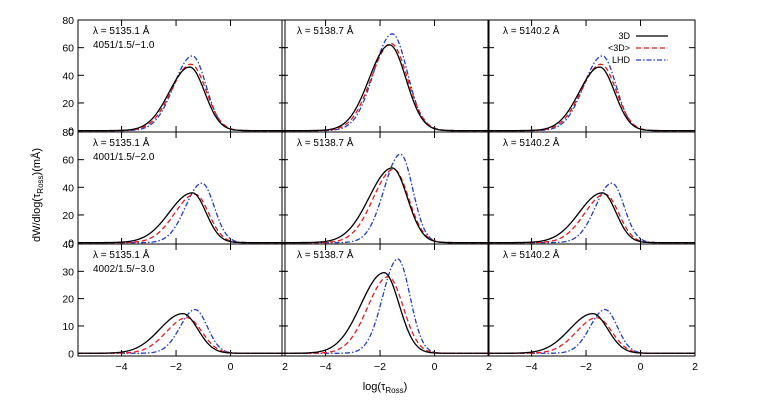 This screenshot has height=403, width=767. Describe the element at coordinates (619, 48) in the screenshot. I see `legend-label-3d-avg: <3D>` at that location.